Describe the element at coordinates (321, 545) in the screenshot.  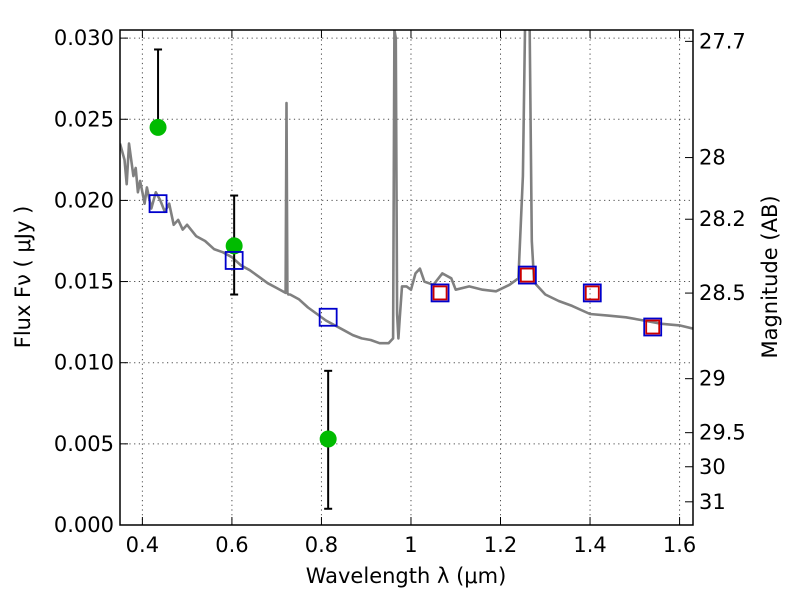
I see `x-tick-label: 0.8` at that location.